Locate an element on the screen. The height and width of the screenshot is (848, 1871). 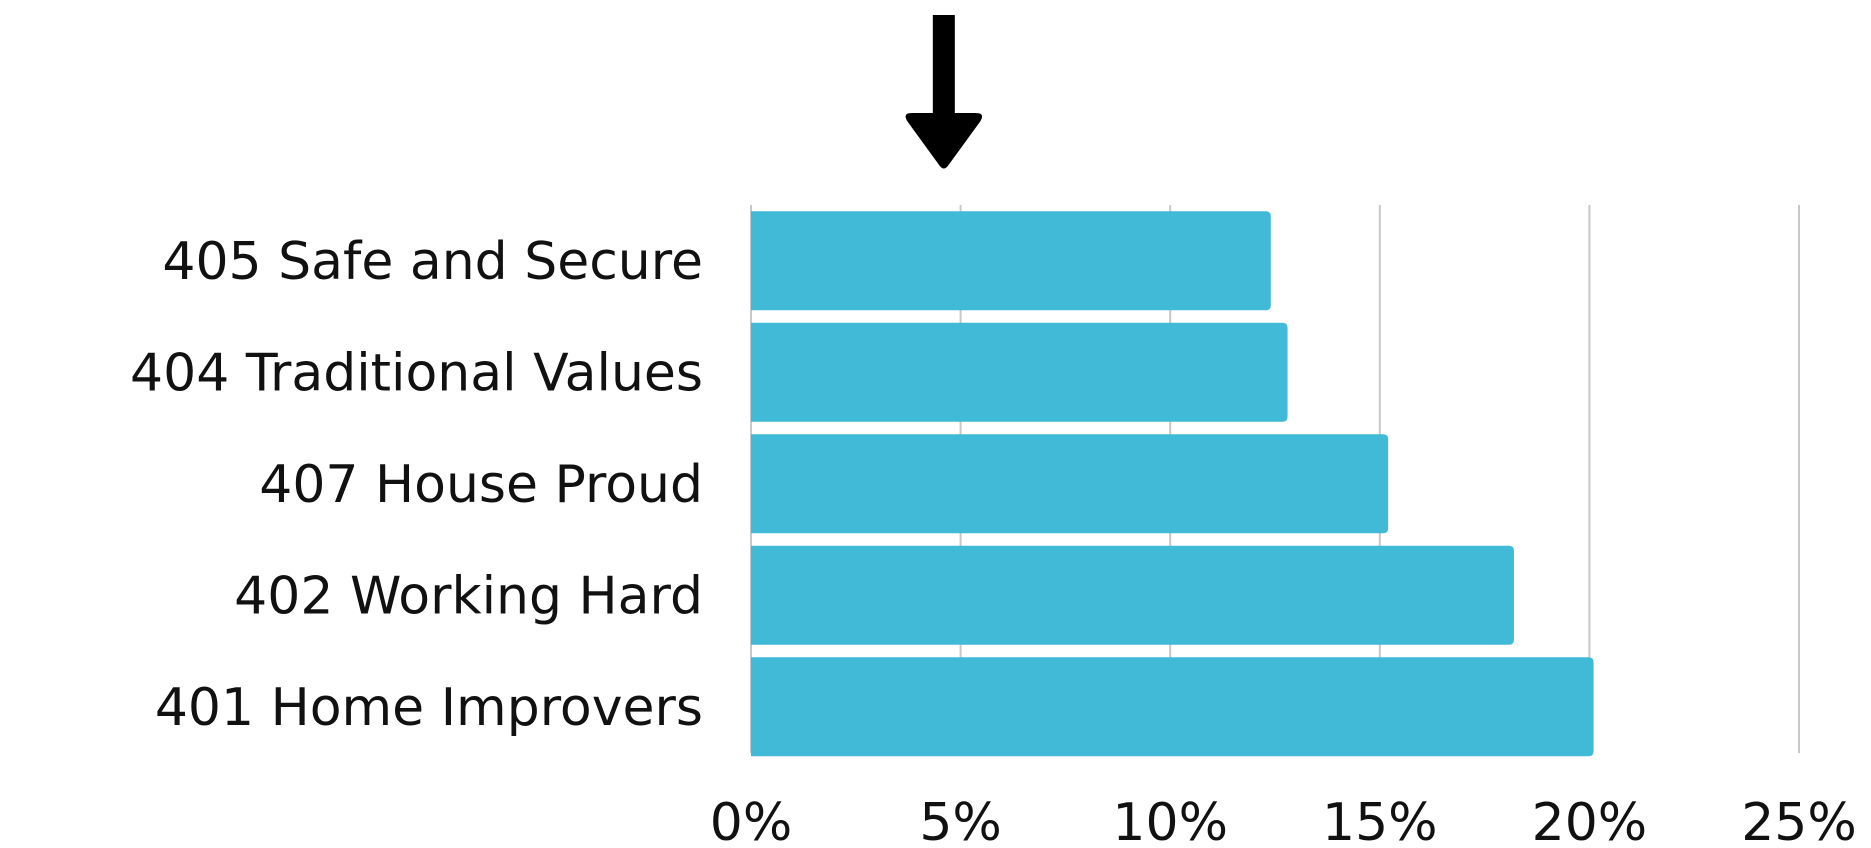
x-tick-label: 5% is located at coordinates (960, 820).